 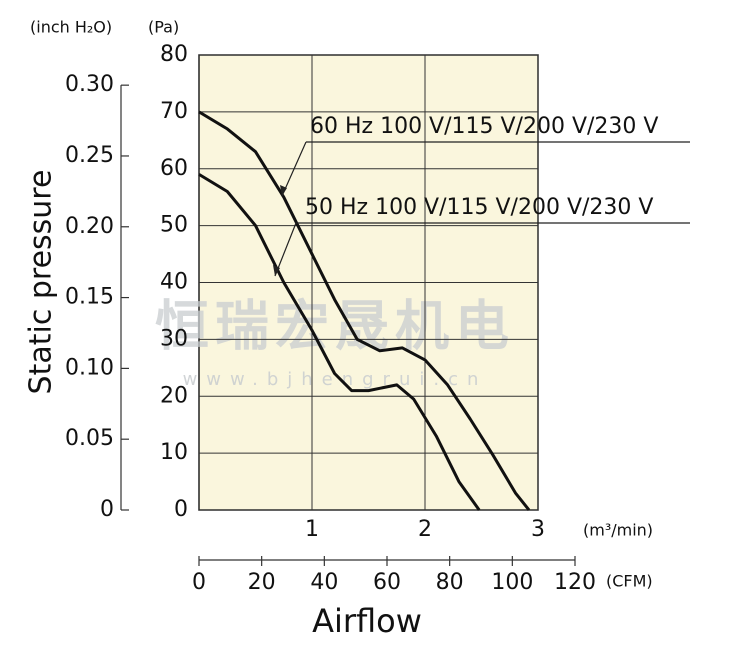 What do you see at coordinates (174, 395) in the screenshot?
I see `y-tick-label: 20` at bounding box center [174, 395].